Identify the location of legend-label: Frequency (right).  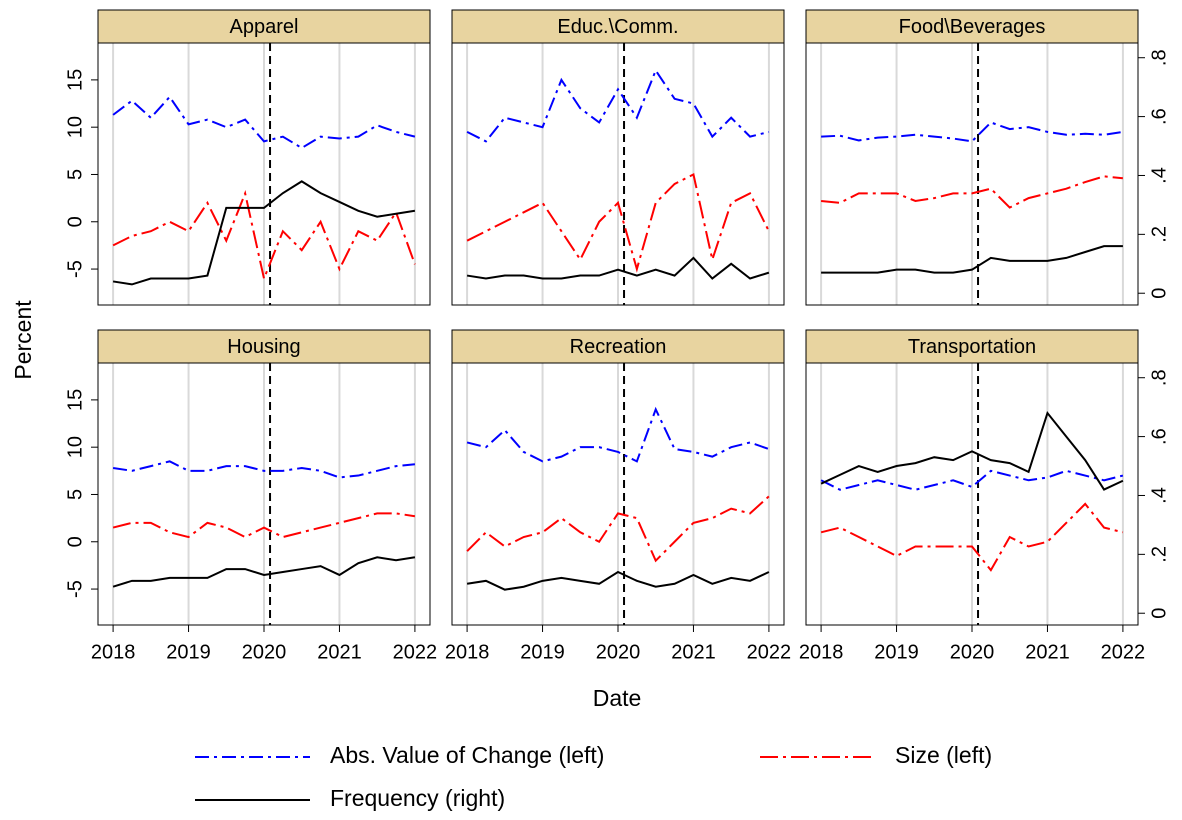
(417, 798).